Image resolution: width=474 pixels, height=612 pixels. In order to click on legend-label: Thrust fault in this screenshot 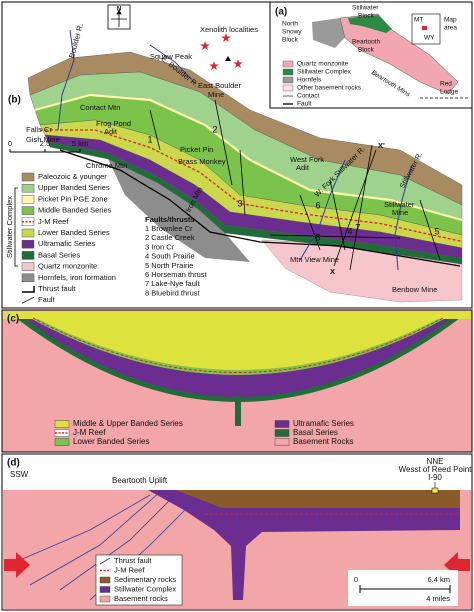, I will do `click(57, 288)`.